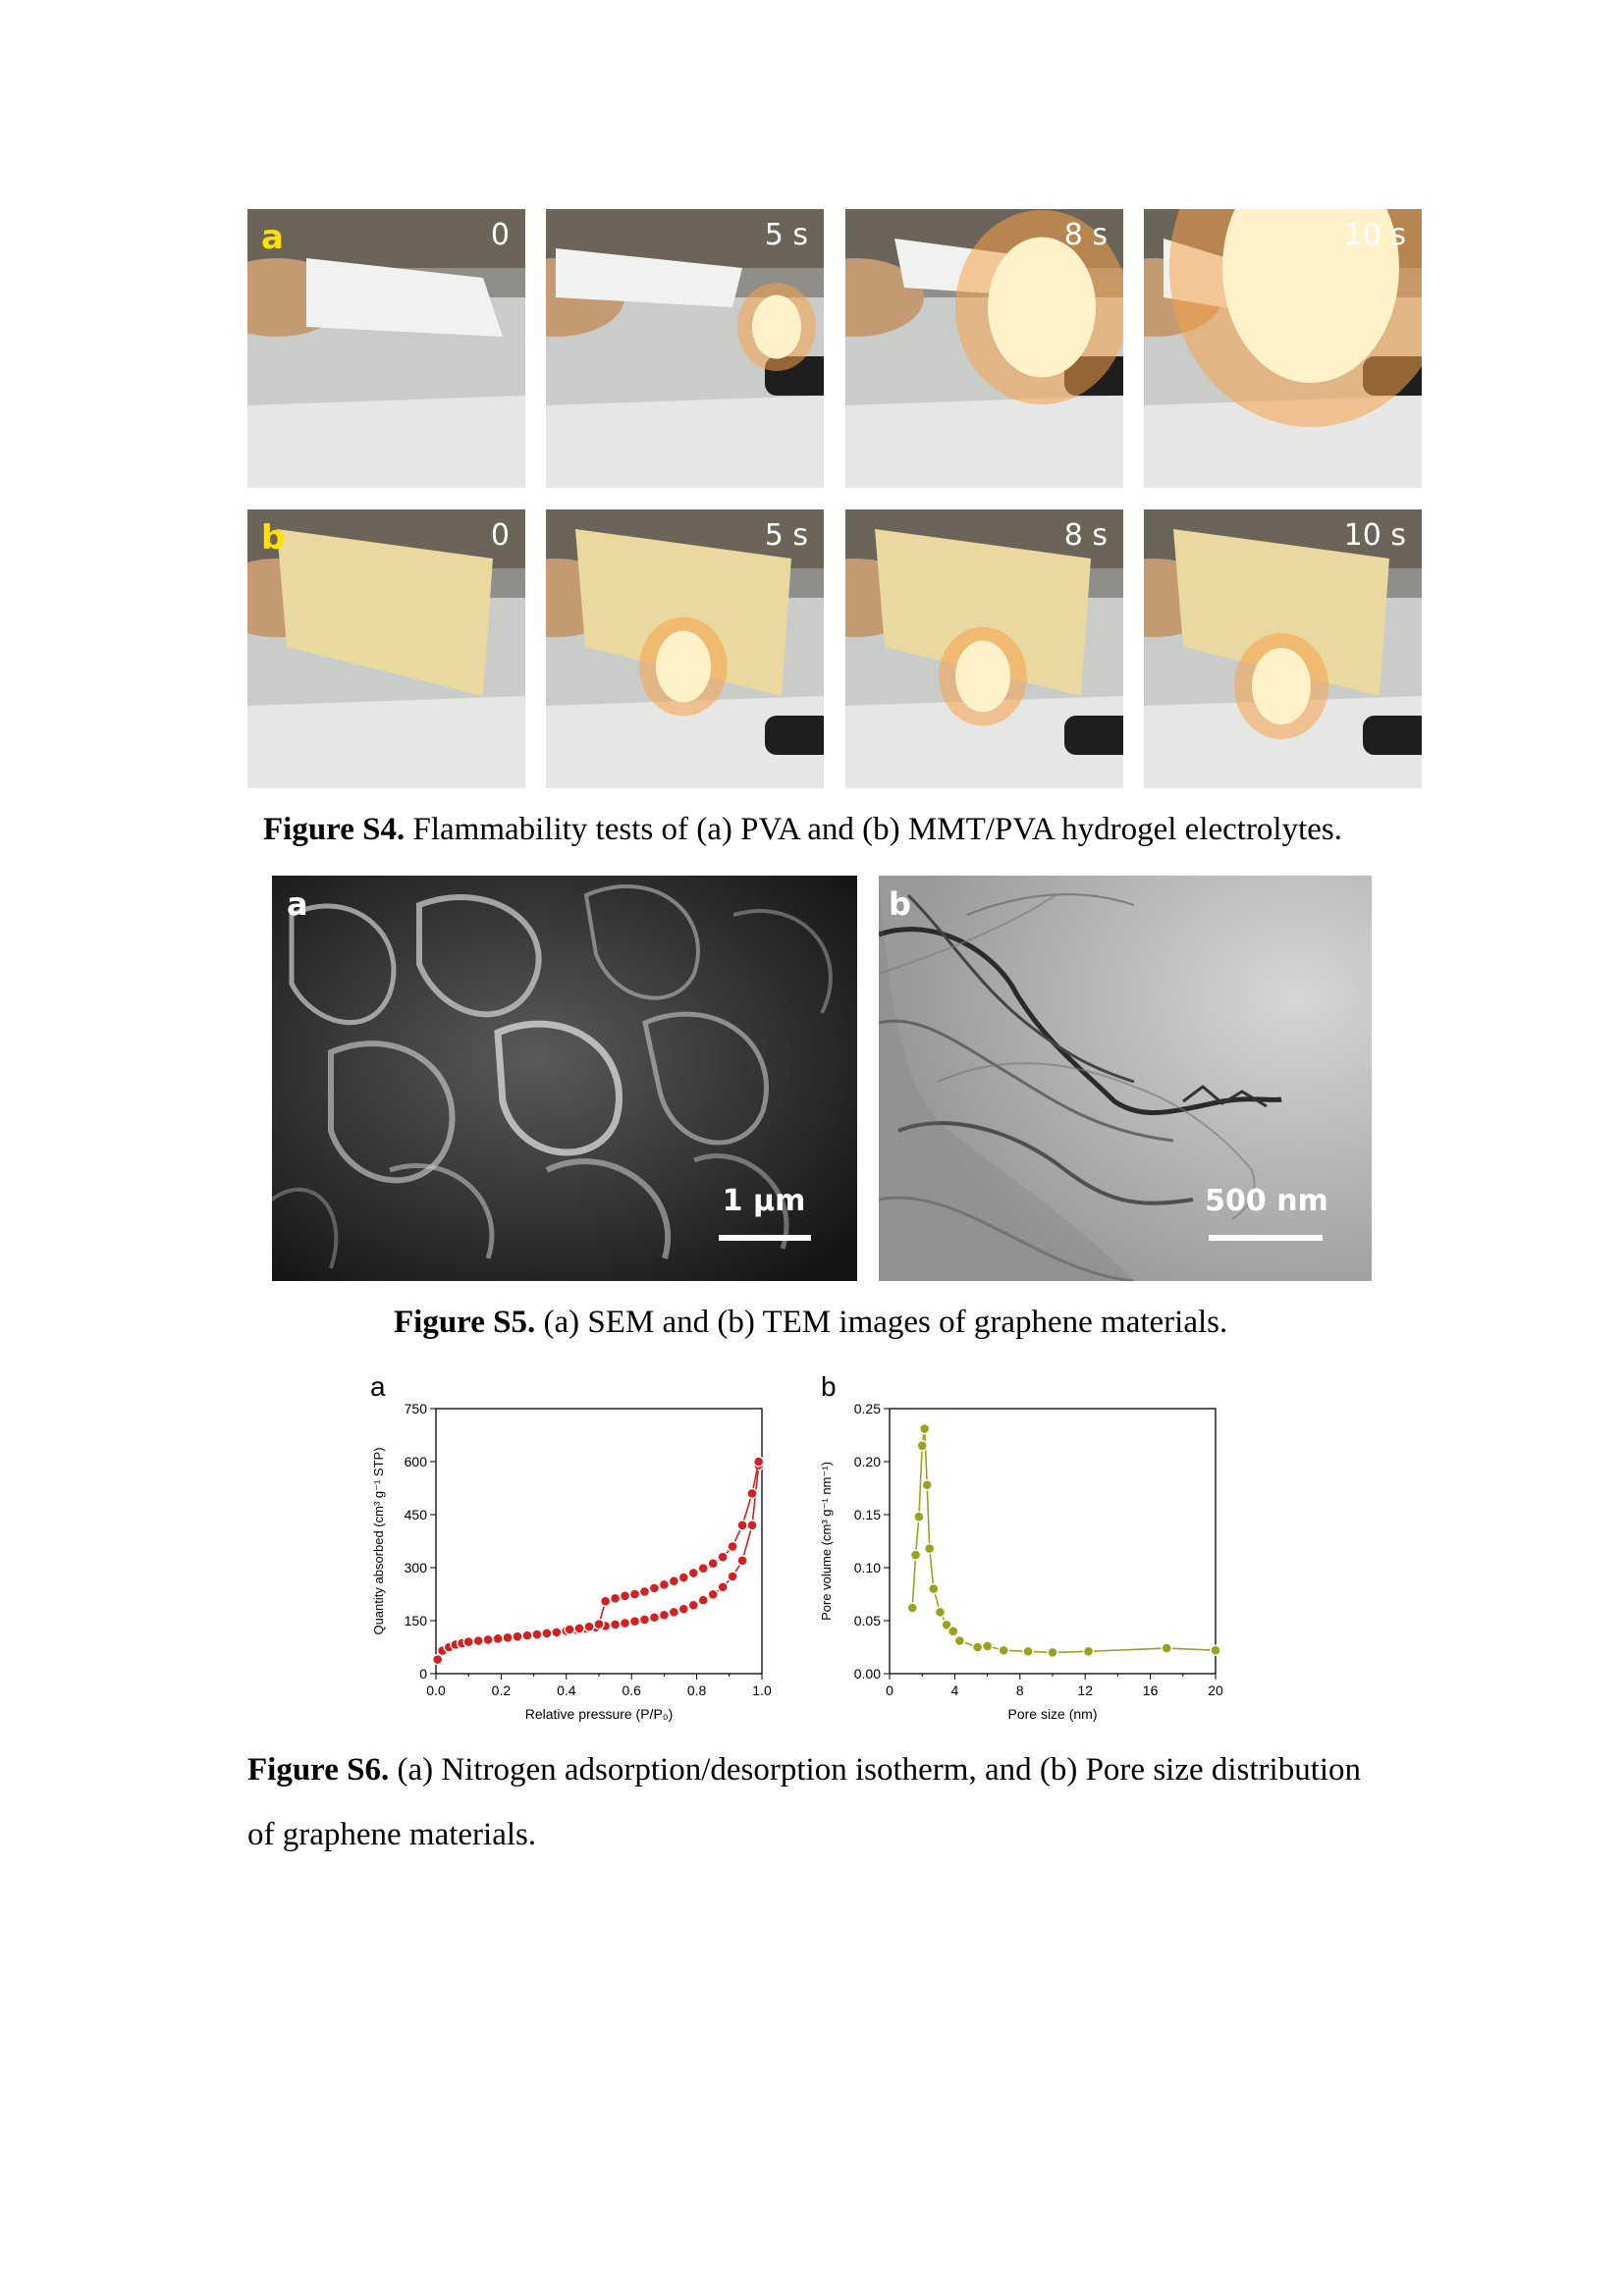 Image resolution: width=1624 pixels, height=2296 pixels. What do you see at coordinates (764, 1201) in the screenshot?
I see `sem-scale-label: 1 µm` at bounding box center [764, 1201].